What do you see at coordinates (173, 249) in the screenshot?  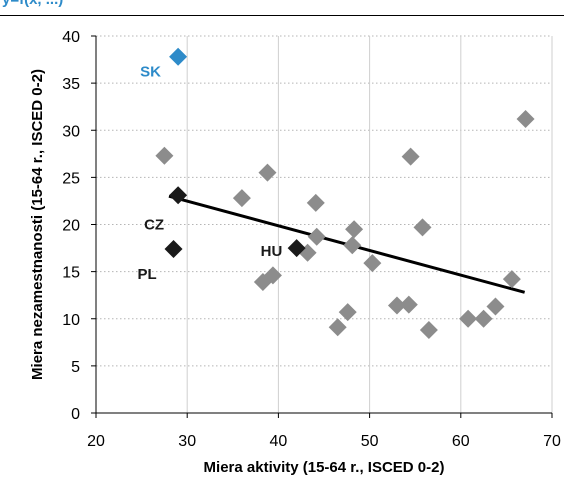 I see `data-point-pl` at bounding box center [173, 249].